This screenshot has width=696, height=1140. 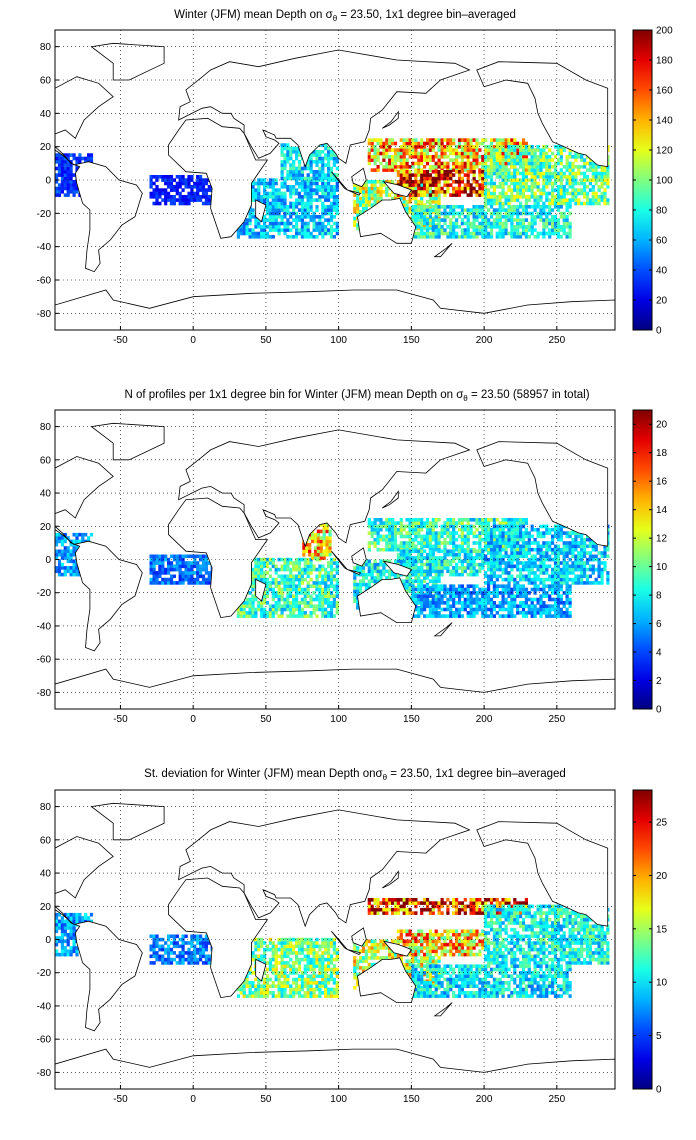 I want to click on colorbar-tick-label: 120, so click(x=664, y=151).